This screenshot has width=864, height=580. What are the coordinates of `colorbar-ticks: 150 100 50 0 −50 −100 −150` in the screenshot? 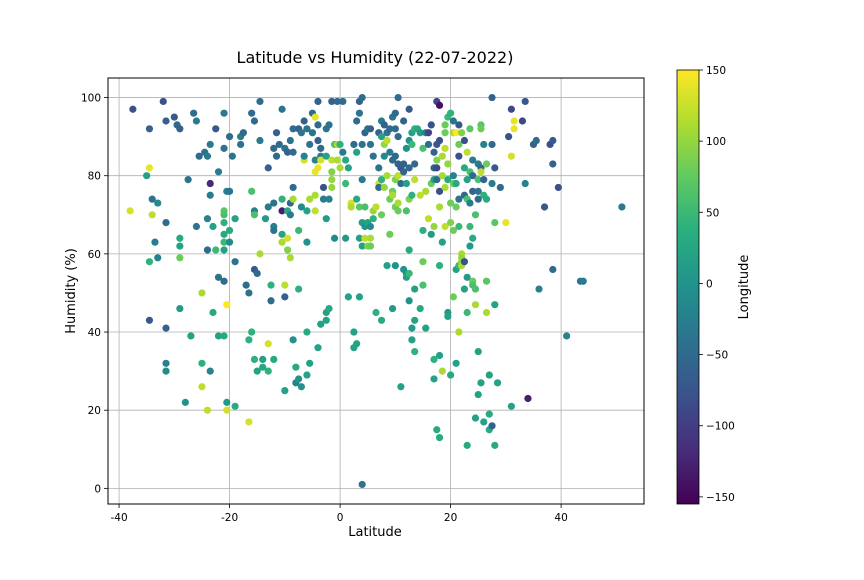 It's located at (717, 284).